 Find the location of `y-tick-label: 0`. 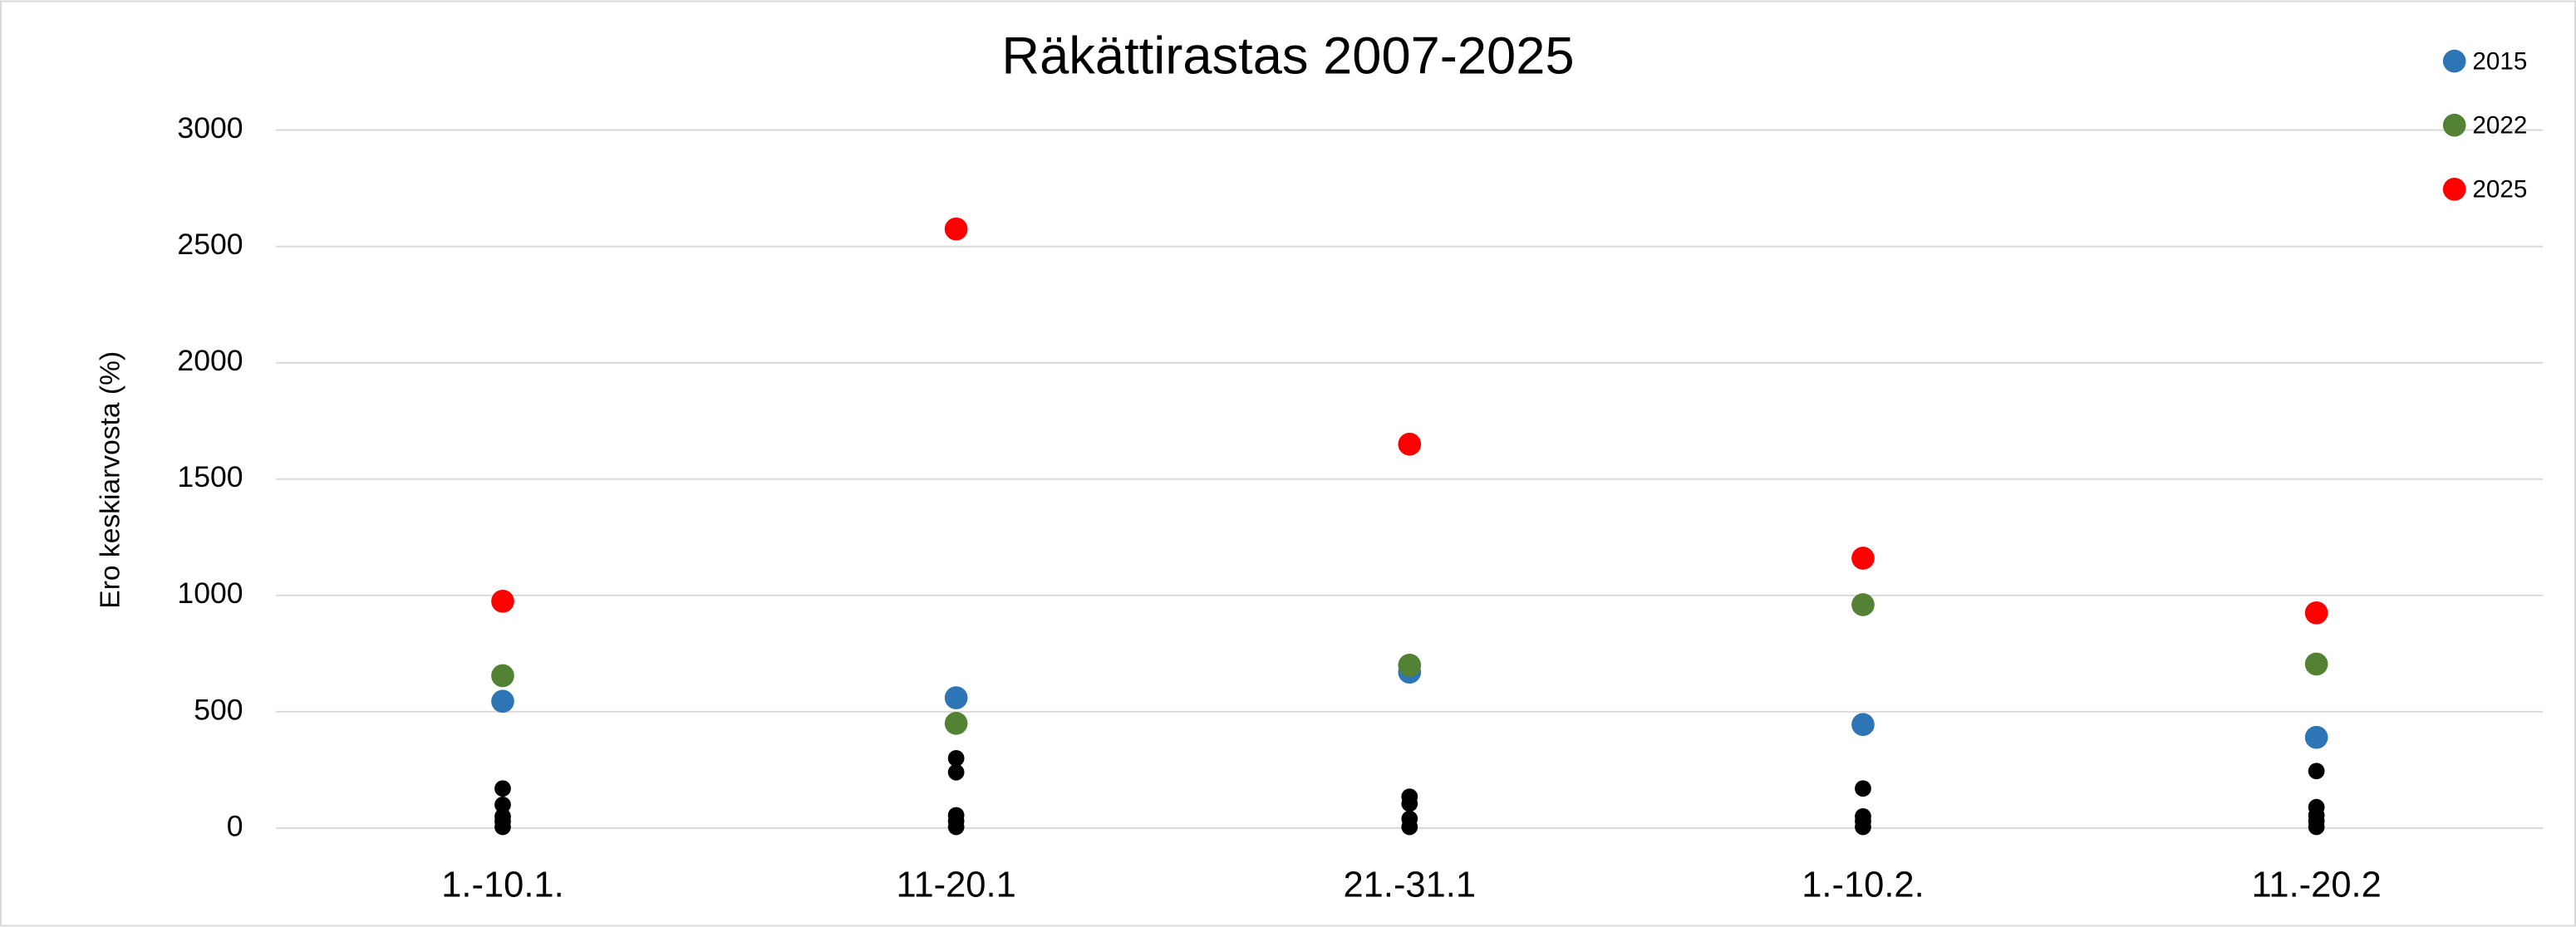

y-tick-label: 0 is located at coordinates (235, 825).